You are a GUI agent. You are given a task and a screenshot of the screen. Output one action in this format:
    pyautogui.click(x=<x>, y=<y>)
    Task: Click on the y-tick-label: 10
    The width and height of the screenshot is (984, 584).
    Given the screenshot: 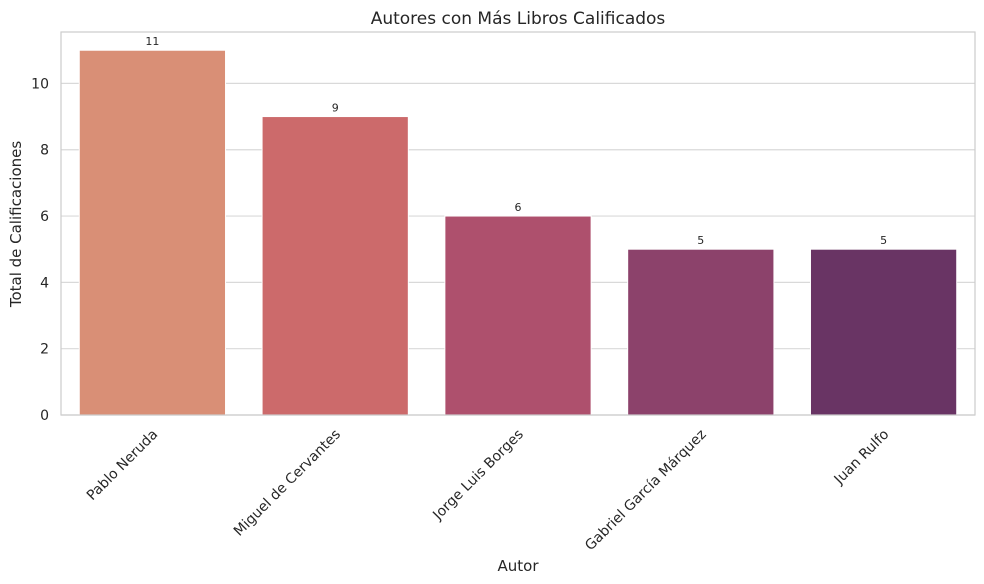 What is the action you would take?
    pyautogui.click(x=40, y=84)
    